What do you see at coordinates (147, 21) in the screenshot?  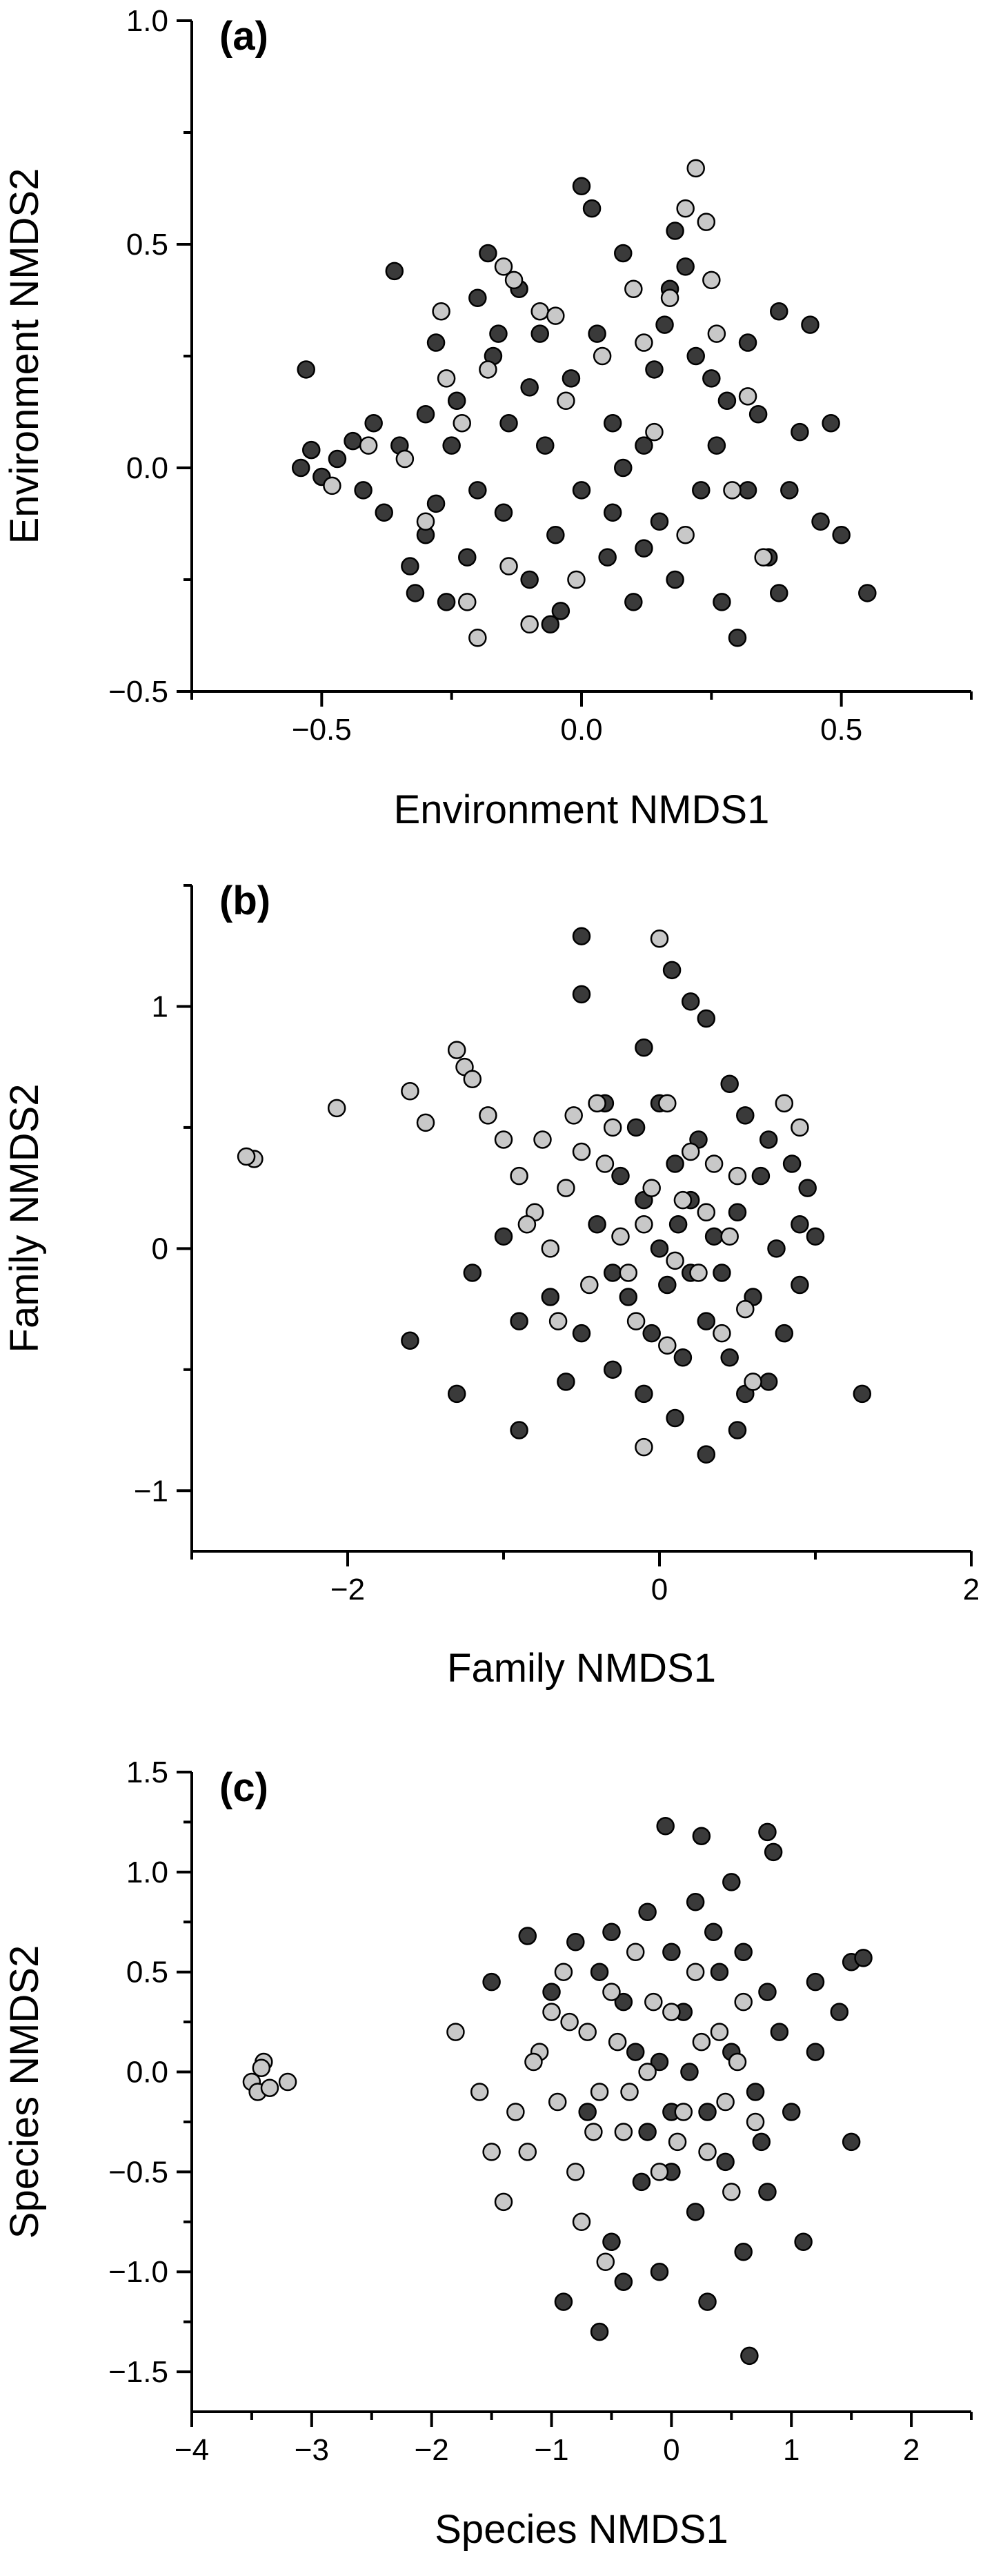 I see `y-tick-label: 1.0` at bounding box center [147, 21].